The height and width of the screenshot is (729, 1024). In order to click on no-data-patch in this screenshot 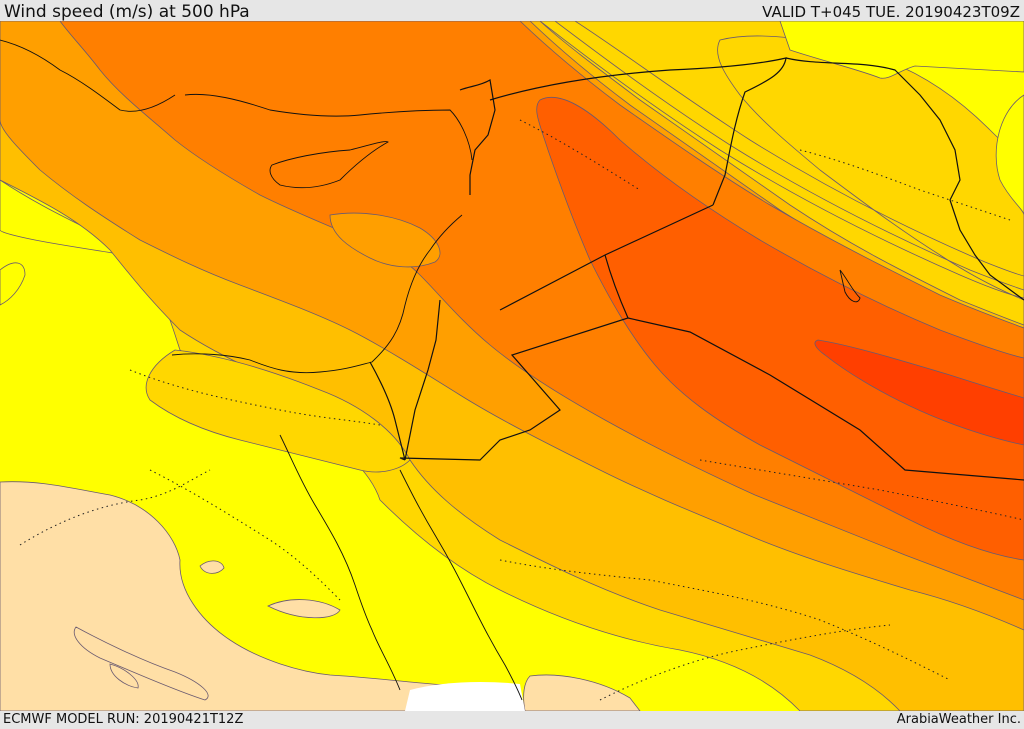, I will do `click(465, 696)`.